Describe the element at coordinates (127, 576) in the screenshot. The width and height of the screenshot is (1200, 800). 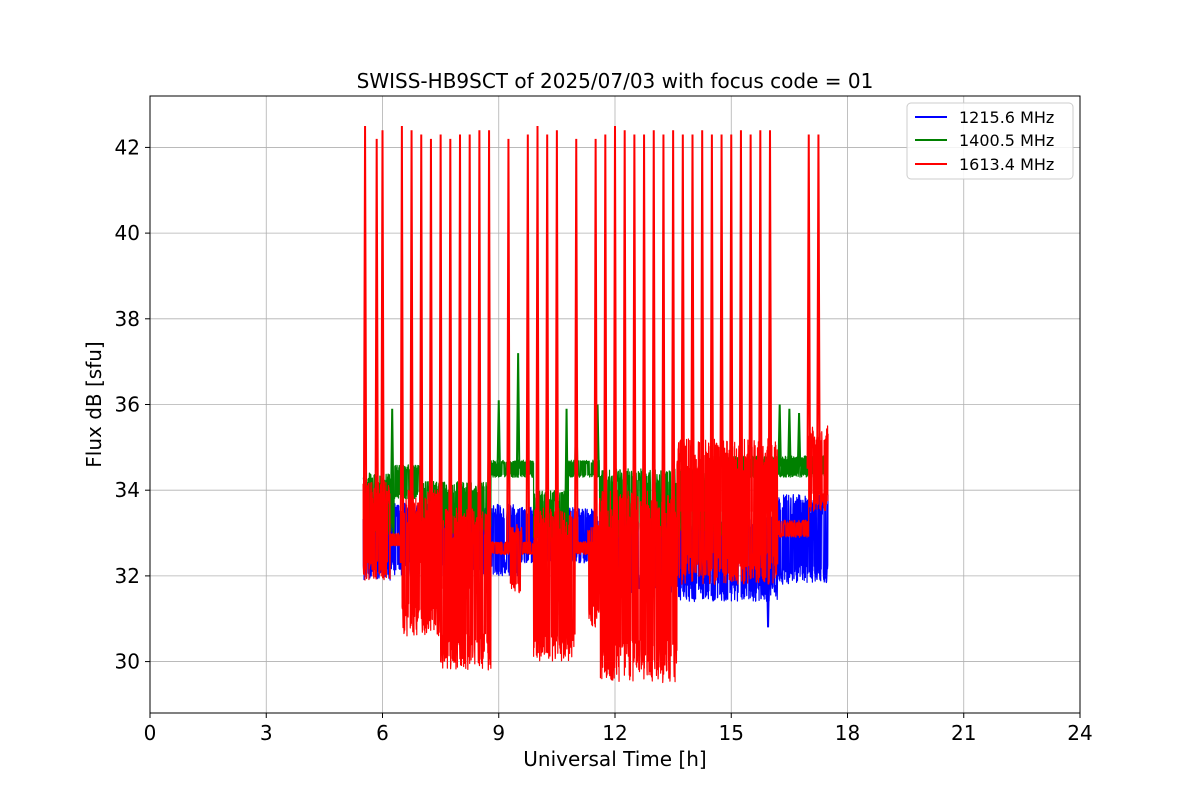
I see `y-tick-label: 32` at that location.